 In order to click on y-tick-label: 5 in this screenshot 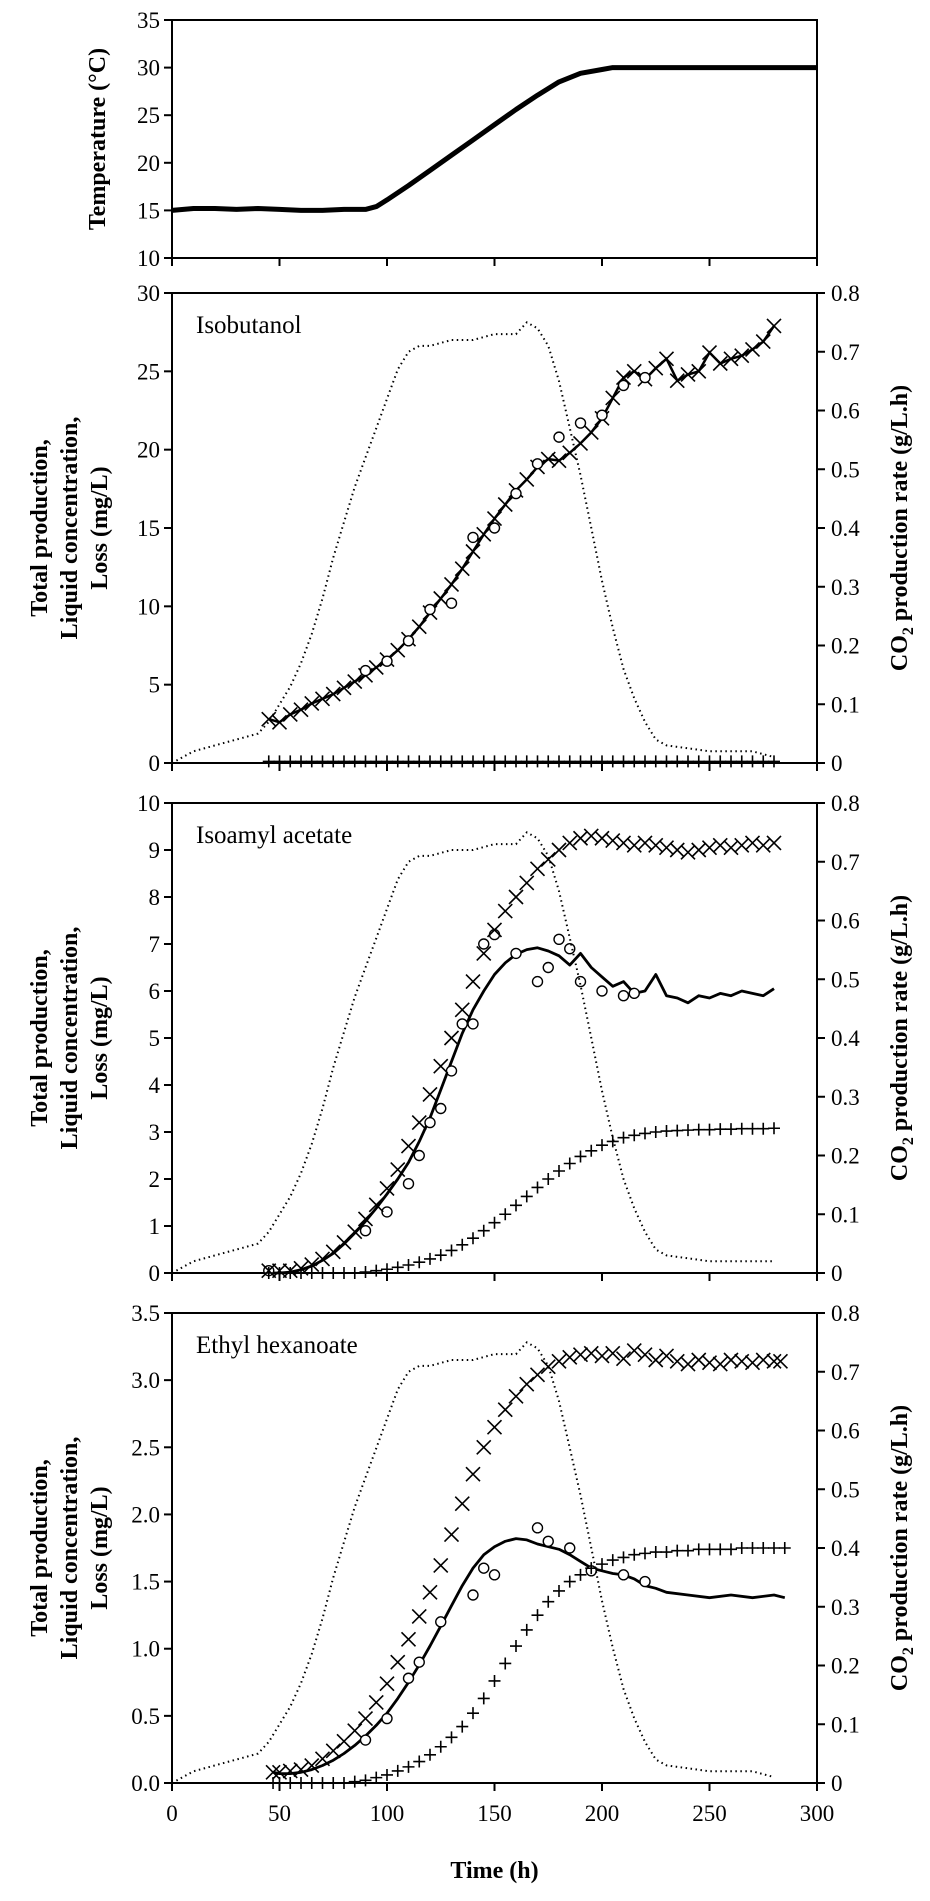, I will do `click(155, 685)`.